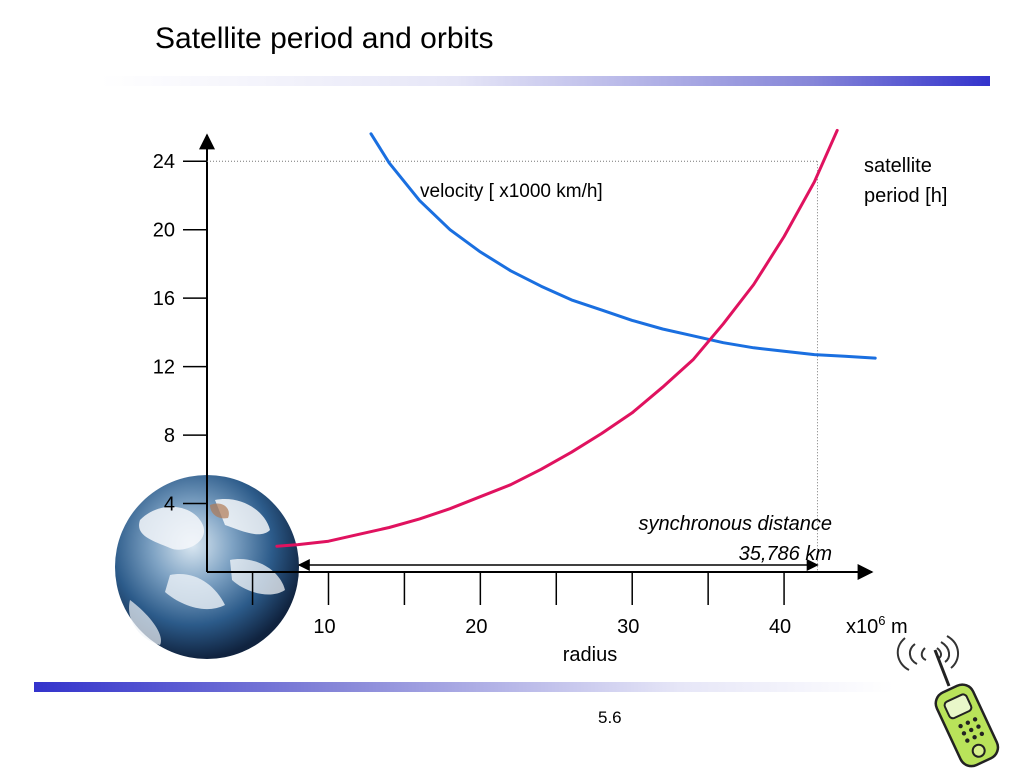 Image resolution: width=1024 pixels, height=768 pixels. What do you see at coordinates (164, 368) in the screenshot?
I see `y-tick-label-12: 12` at bounding box center [164, 368].